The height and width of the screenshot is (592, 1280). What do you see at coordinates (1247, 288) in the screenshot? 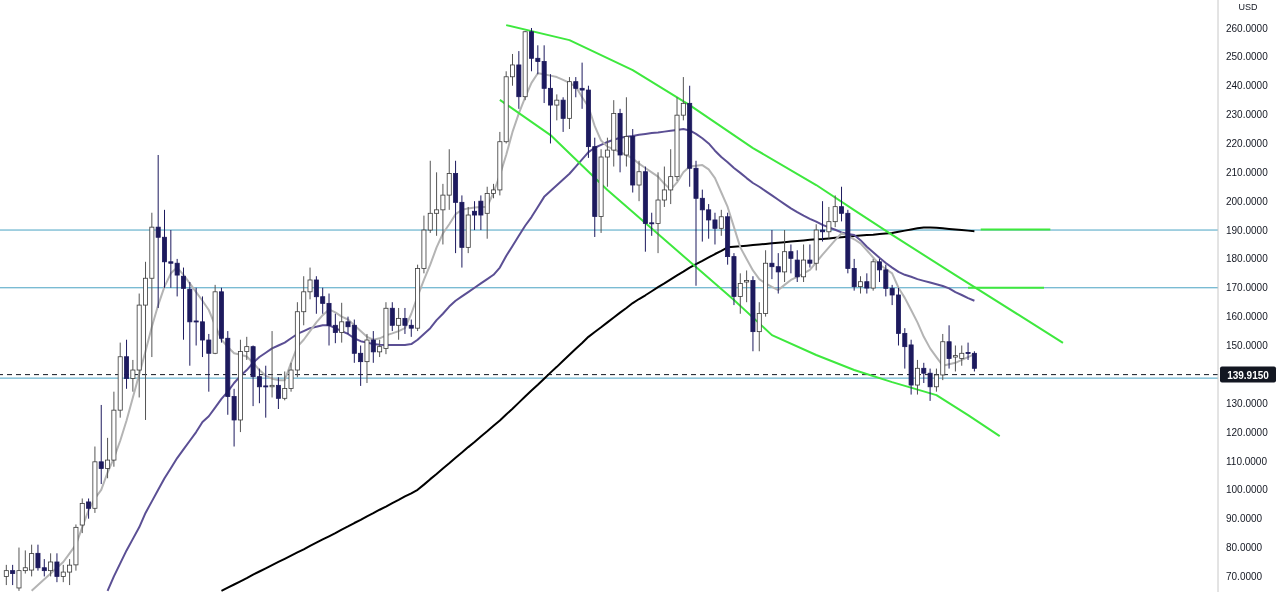
I see `y-tick-label: 170.0000` at bounding box center [1247, 288].